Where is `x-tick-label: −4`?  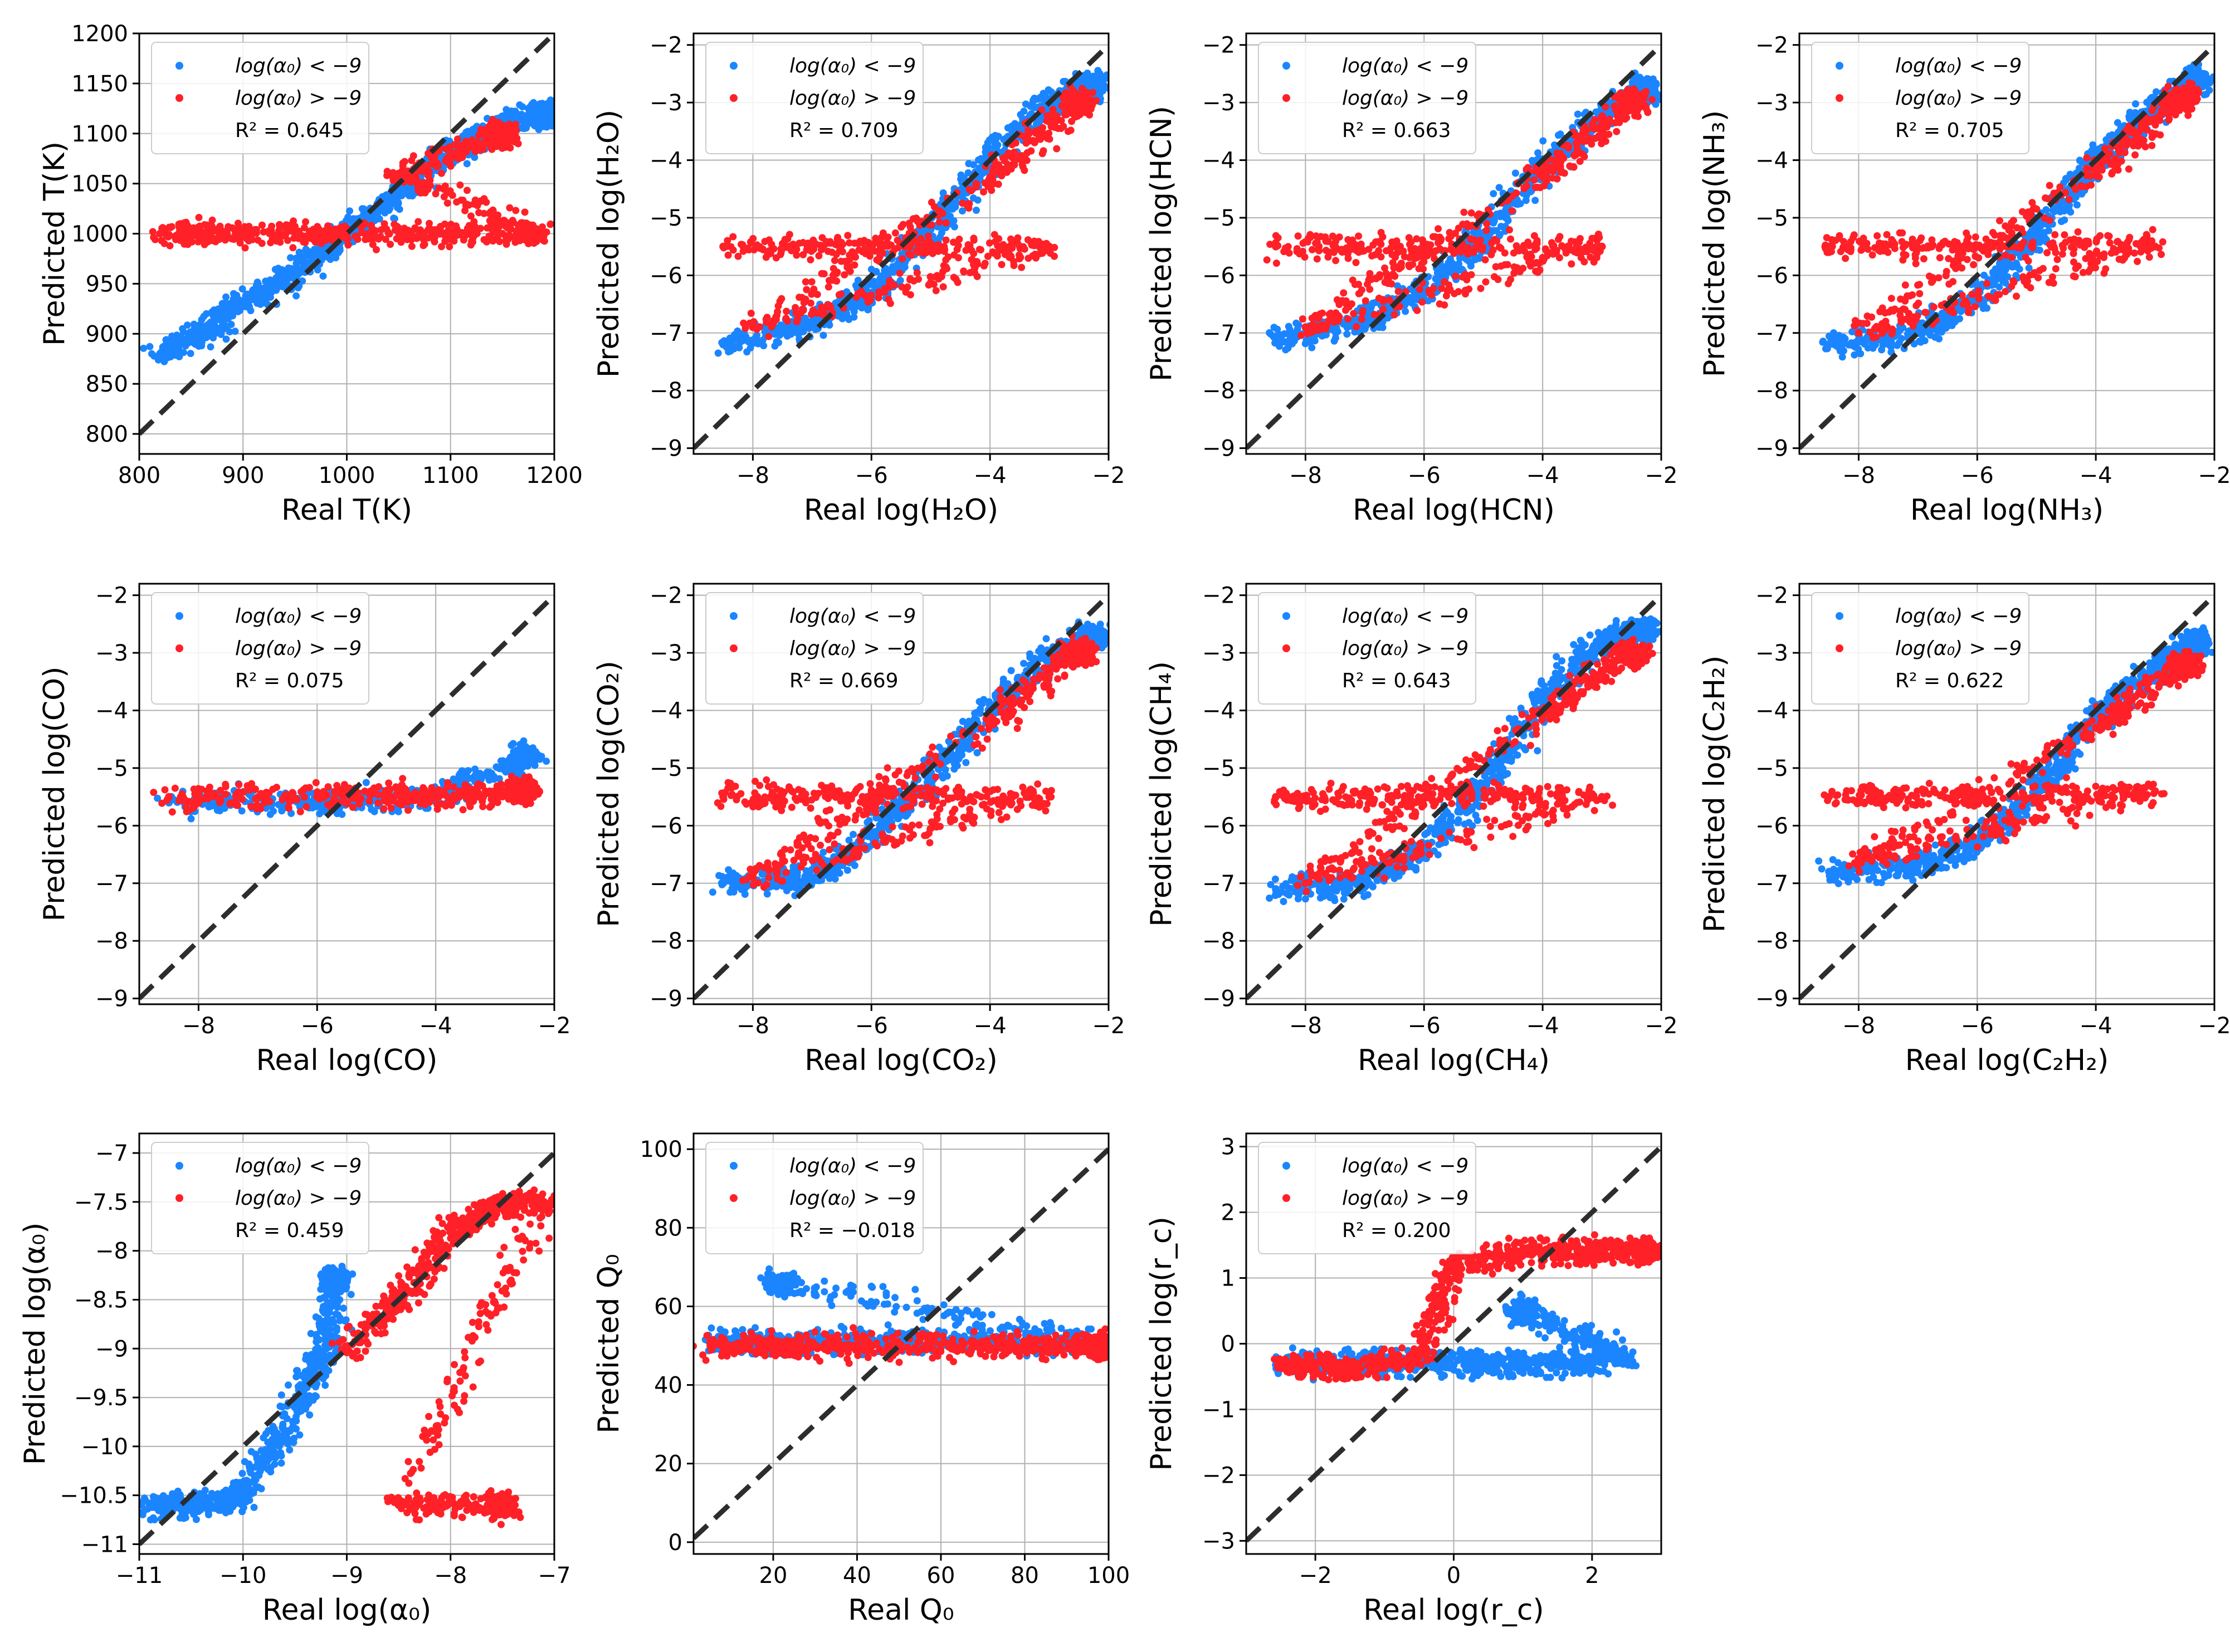
x-tick-label: −4 is located at coordinates (990, 475).